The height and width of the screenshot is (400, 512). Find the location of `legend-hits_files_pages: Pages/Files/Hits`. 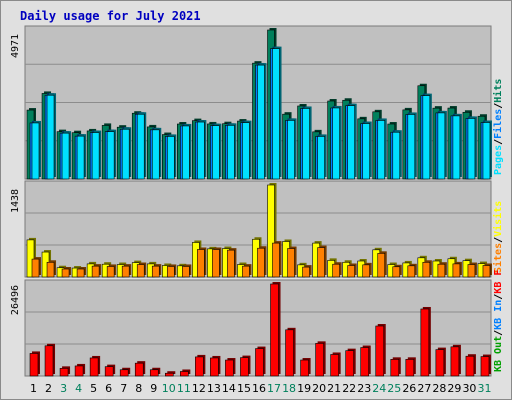

legend-hits_files_pages: Pages/Files/Hits is located at coordinates (498, 127).